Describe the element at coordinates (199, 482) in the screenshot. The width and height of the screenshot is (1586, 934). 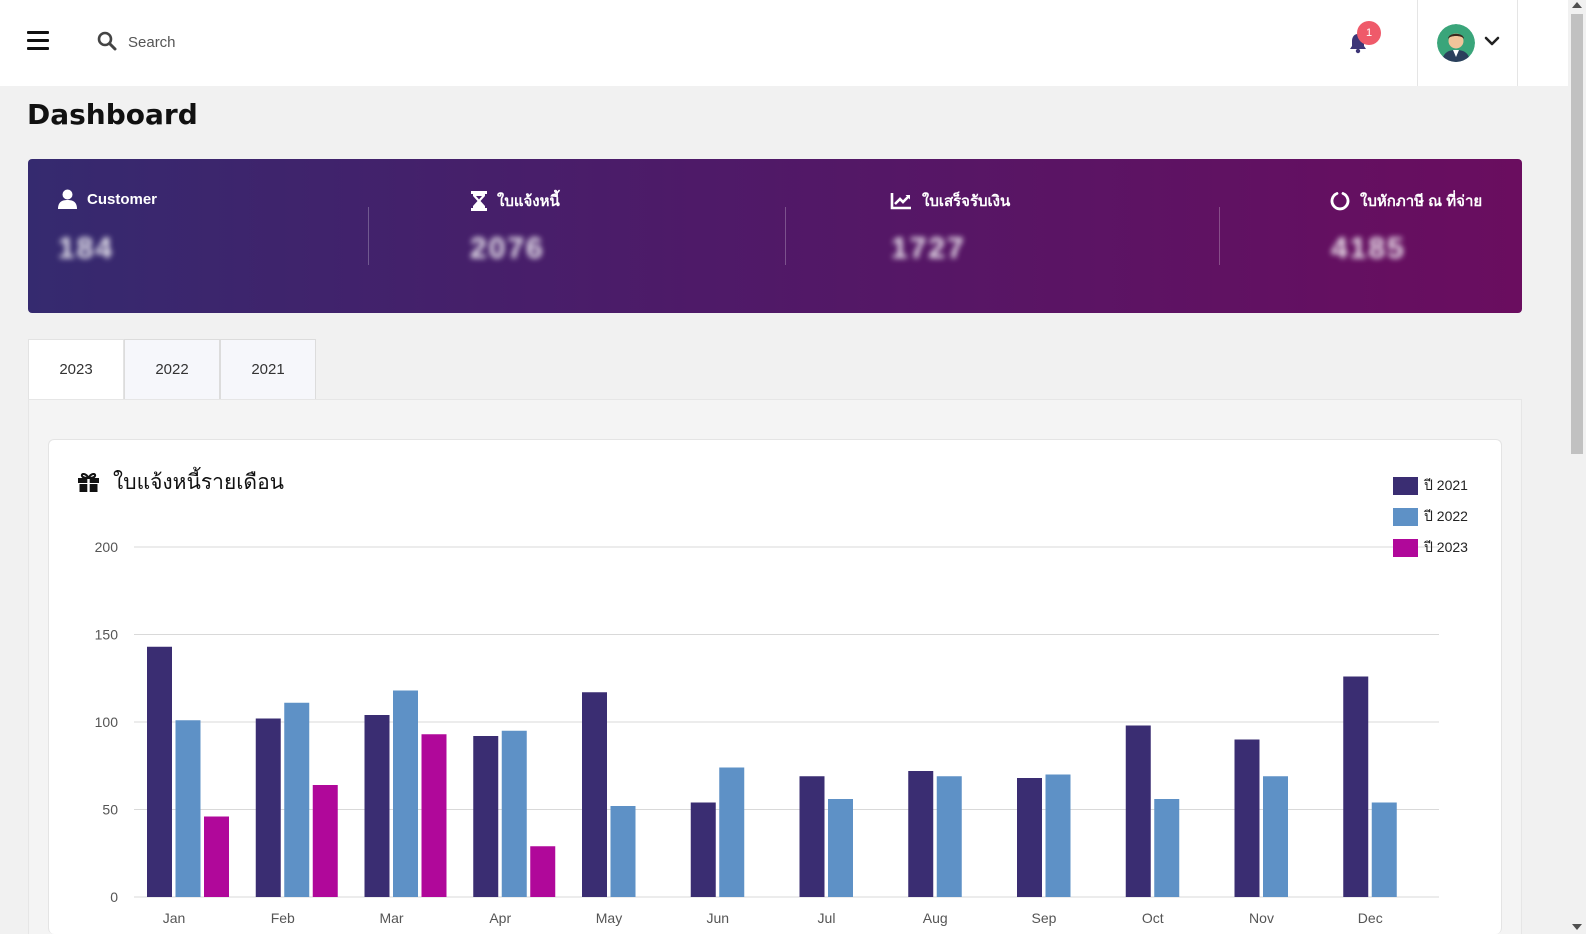
I see `chart-title-text: ใบแจ้งหนี้รายเดือน` at that location.